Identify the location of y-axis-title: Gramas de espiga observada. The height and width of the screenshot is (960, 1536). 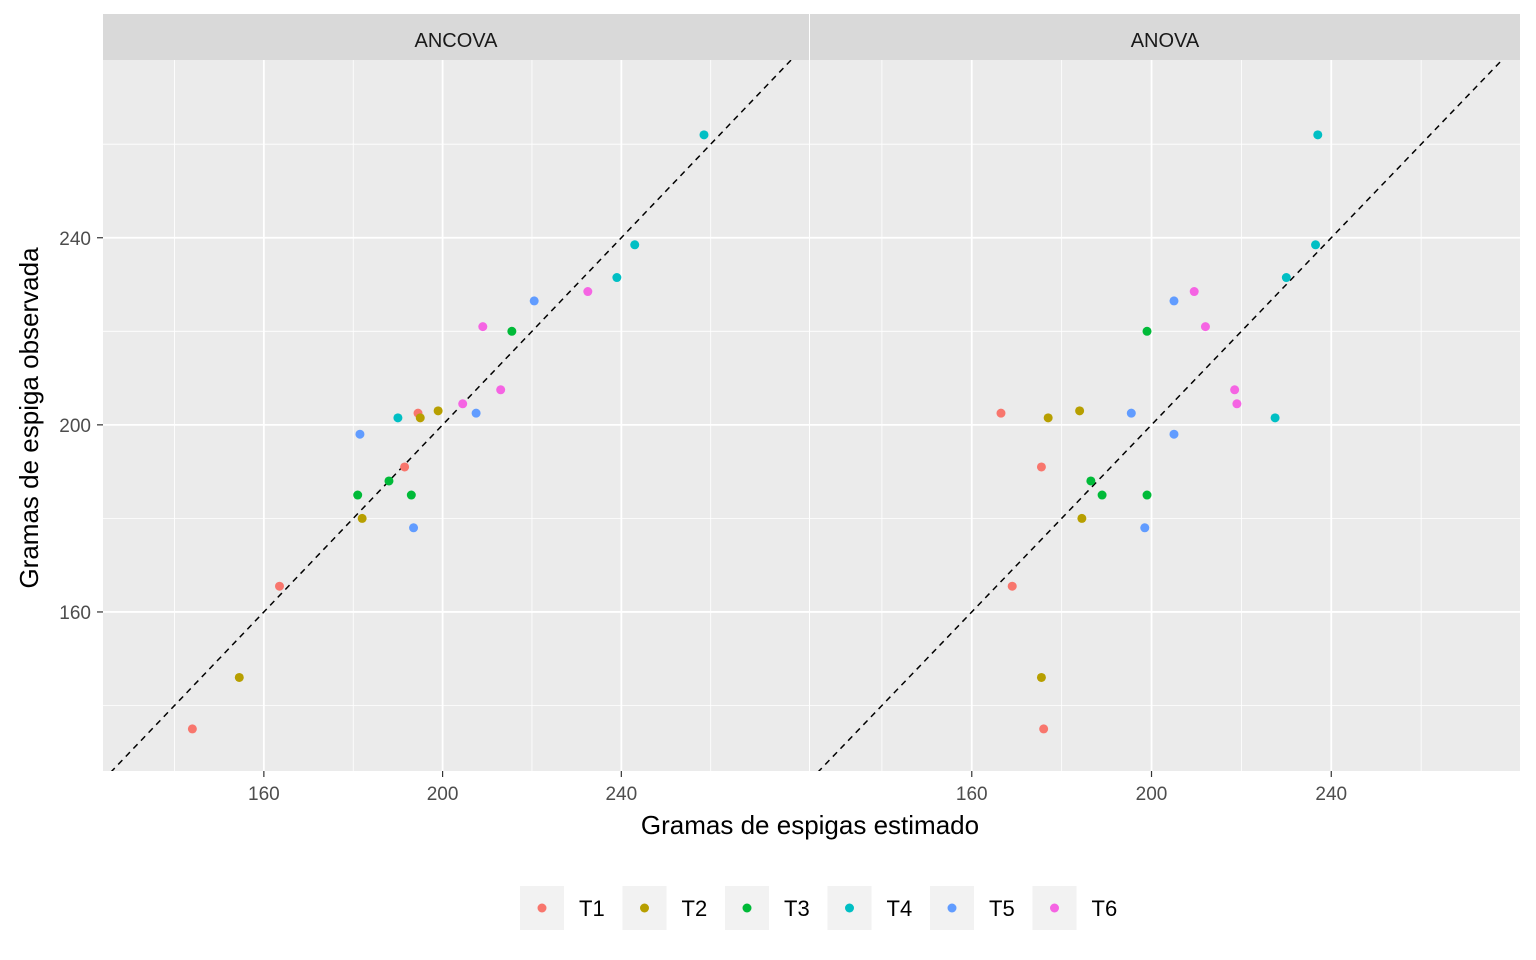
(29, 418).